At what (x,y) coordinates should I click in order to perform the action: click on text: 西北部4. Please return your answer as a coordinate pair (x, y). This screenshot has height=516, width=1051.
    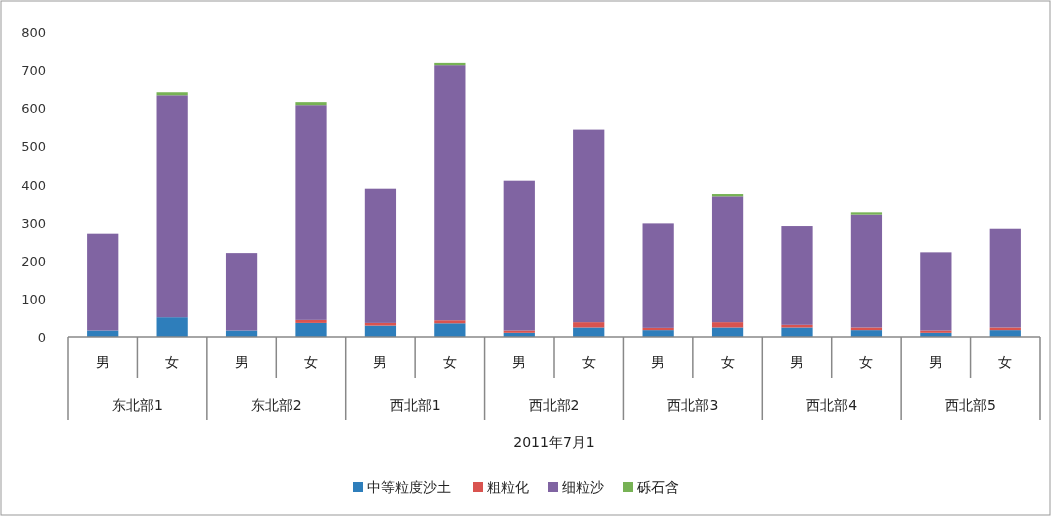
    Looking at the image, I should click on (832, 405).